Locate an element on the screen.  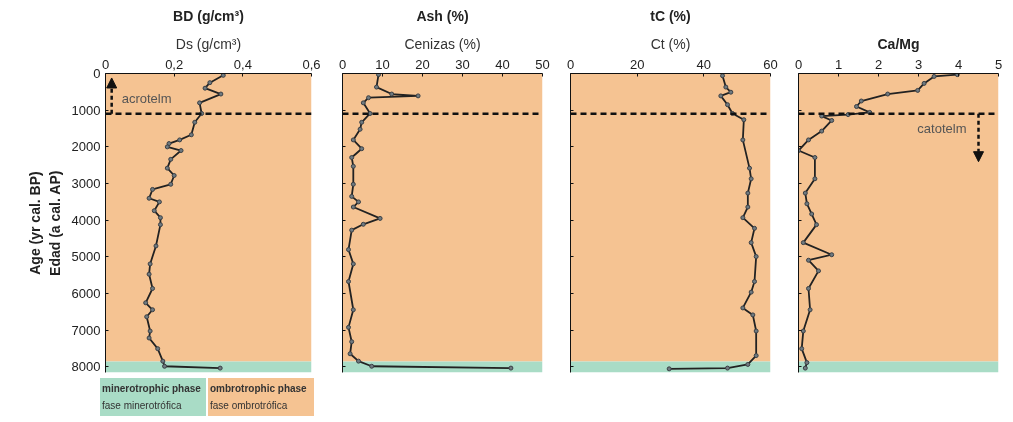
y-tick-label: 4000 is located at coordinates (86, 220).